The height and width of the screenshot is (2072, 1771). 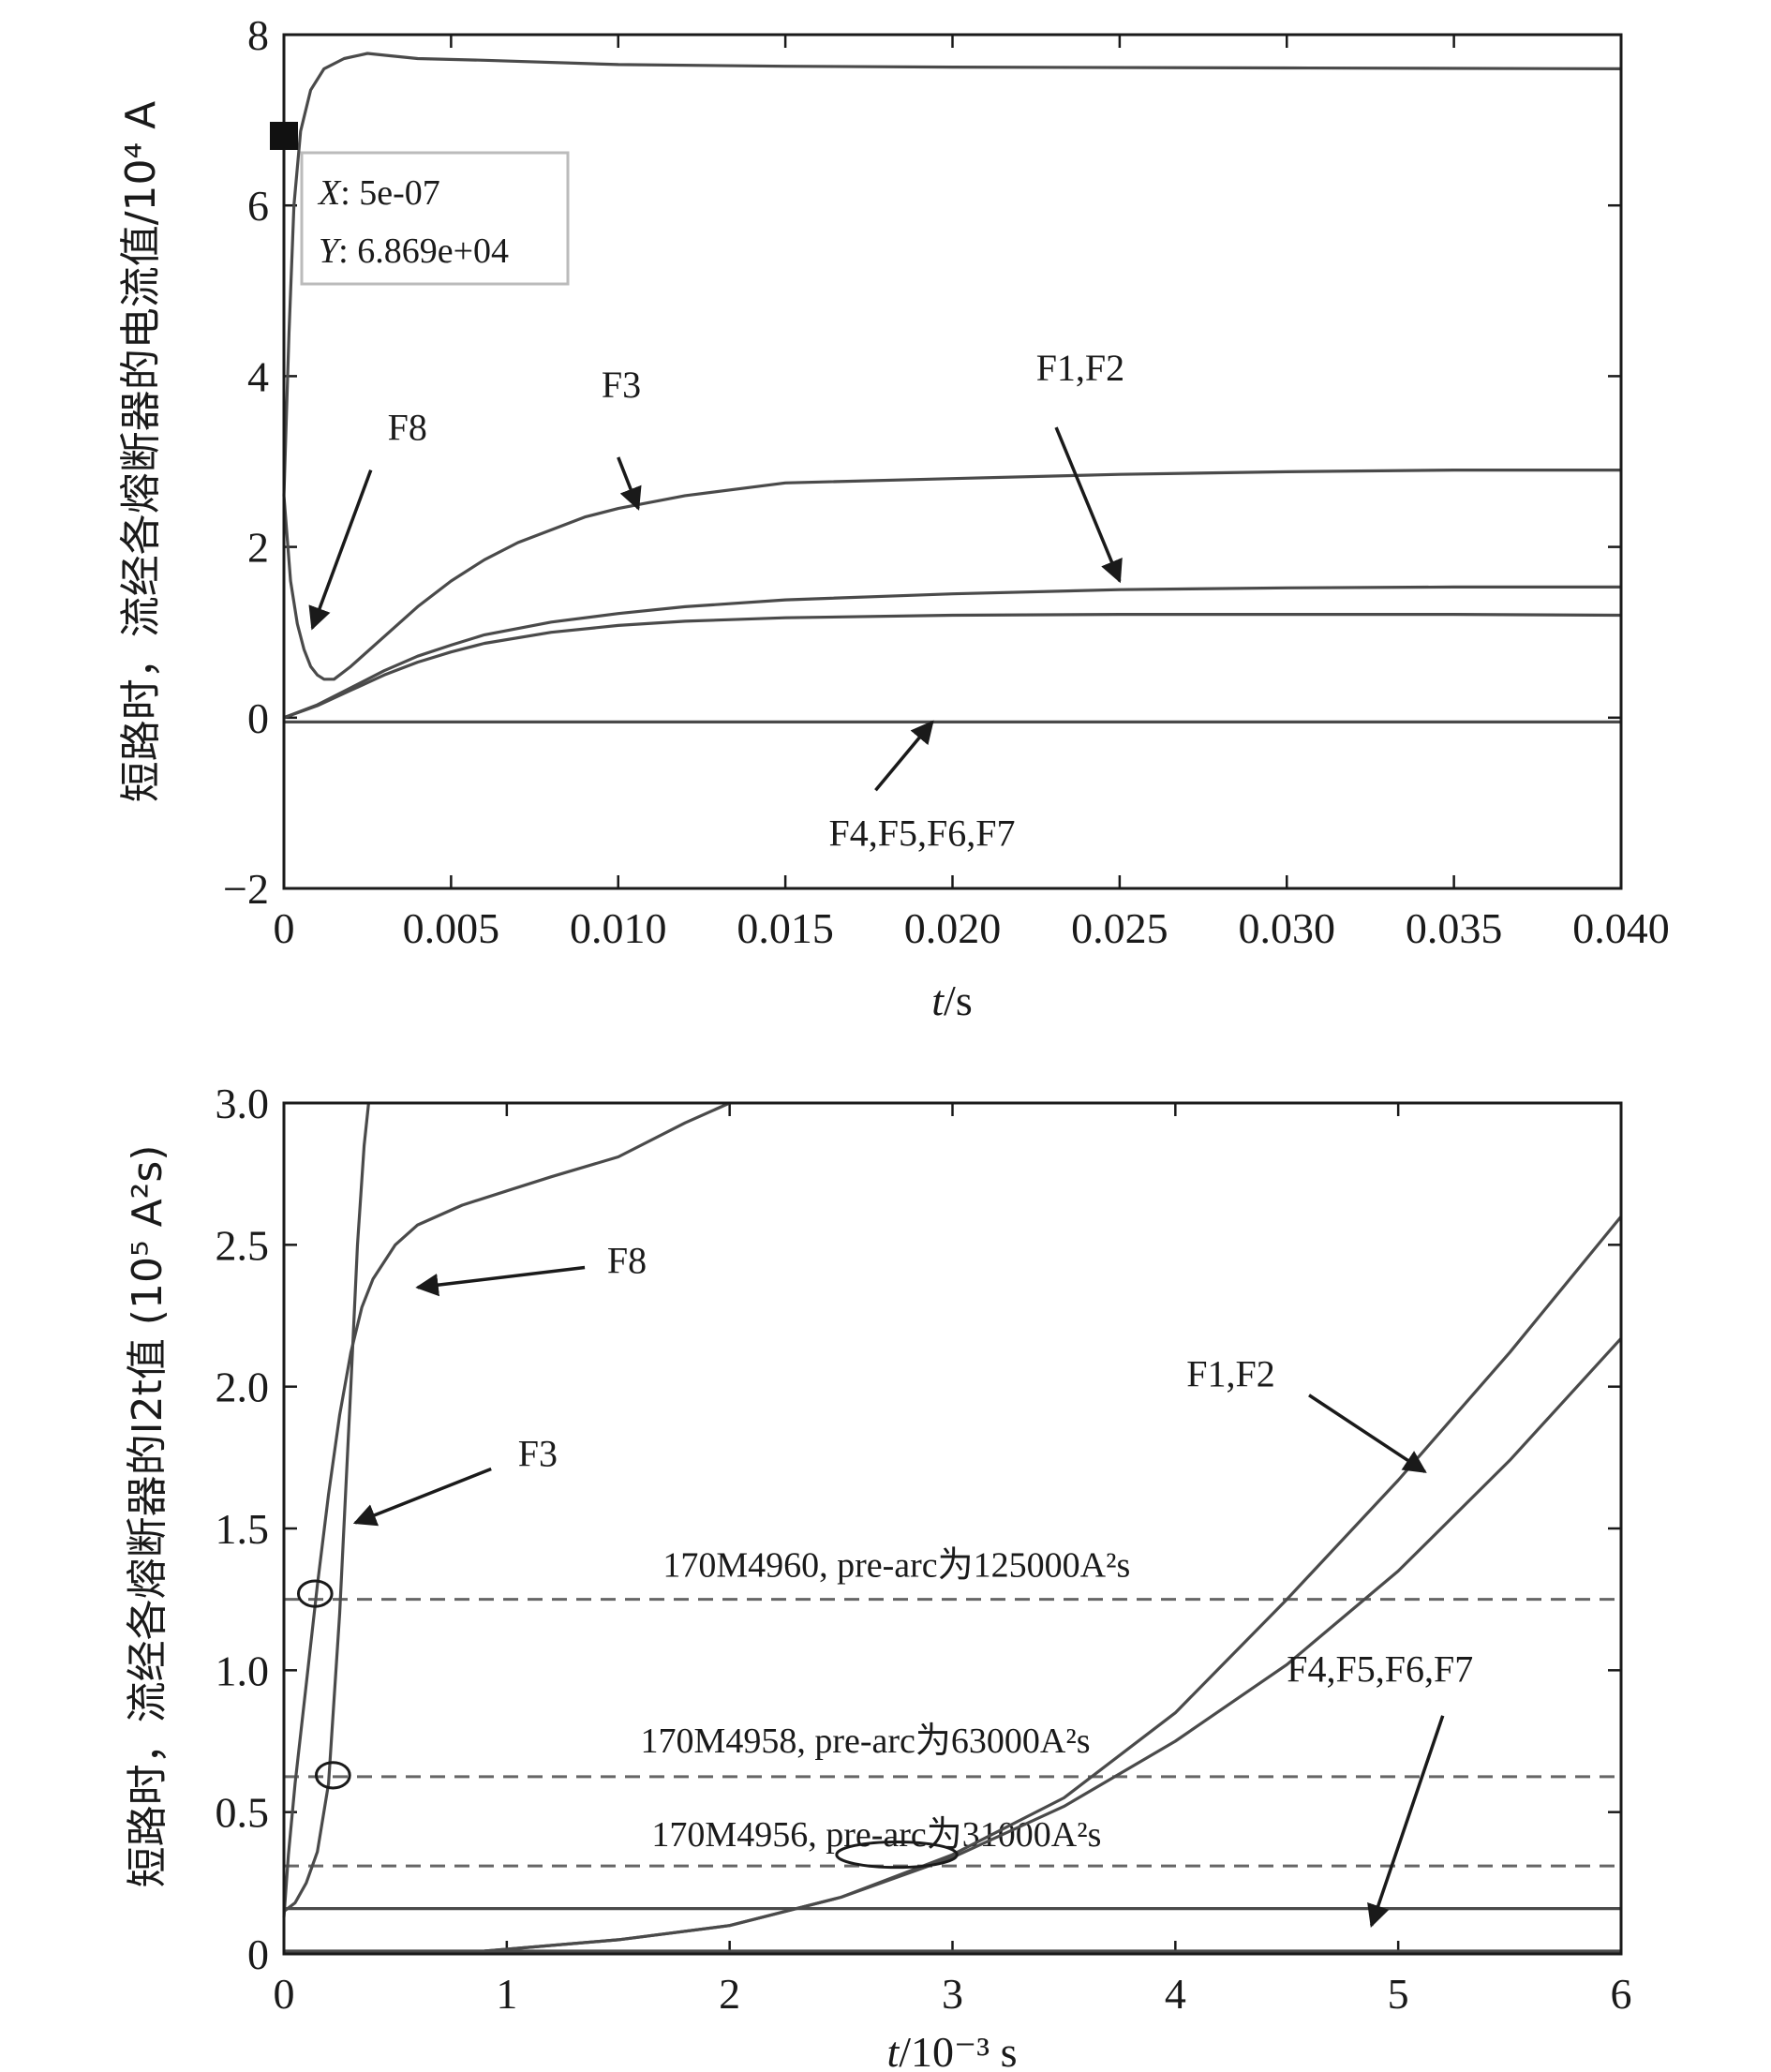 What do you see at coordinates (141, 452) in the screenshot?
I see `y-axis-label: 短路时，流经各熔断器的电流值/10⁴ A` at bounding box center [141, 452].